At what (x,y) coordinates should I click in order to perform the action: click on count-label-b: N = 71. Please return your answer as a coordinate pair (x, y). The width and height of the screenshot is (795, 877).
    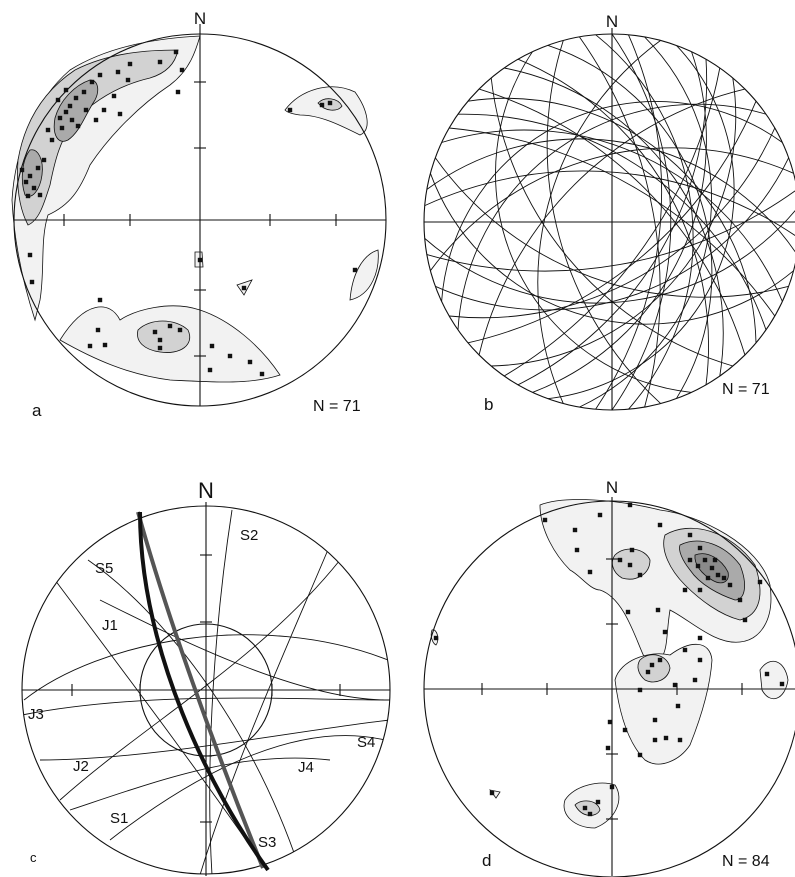
    Looking at the image, I should click on (746, 389).